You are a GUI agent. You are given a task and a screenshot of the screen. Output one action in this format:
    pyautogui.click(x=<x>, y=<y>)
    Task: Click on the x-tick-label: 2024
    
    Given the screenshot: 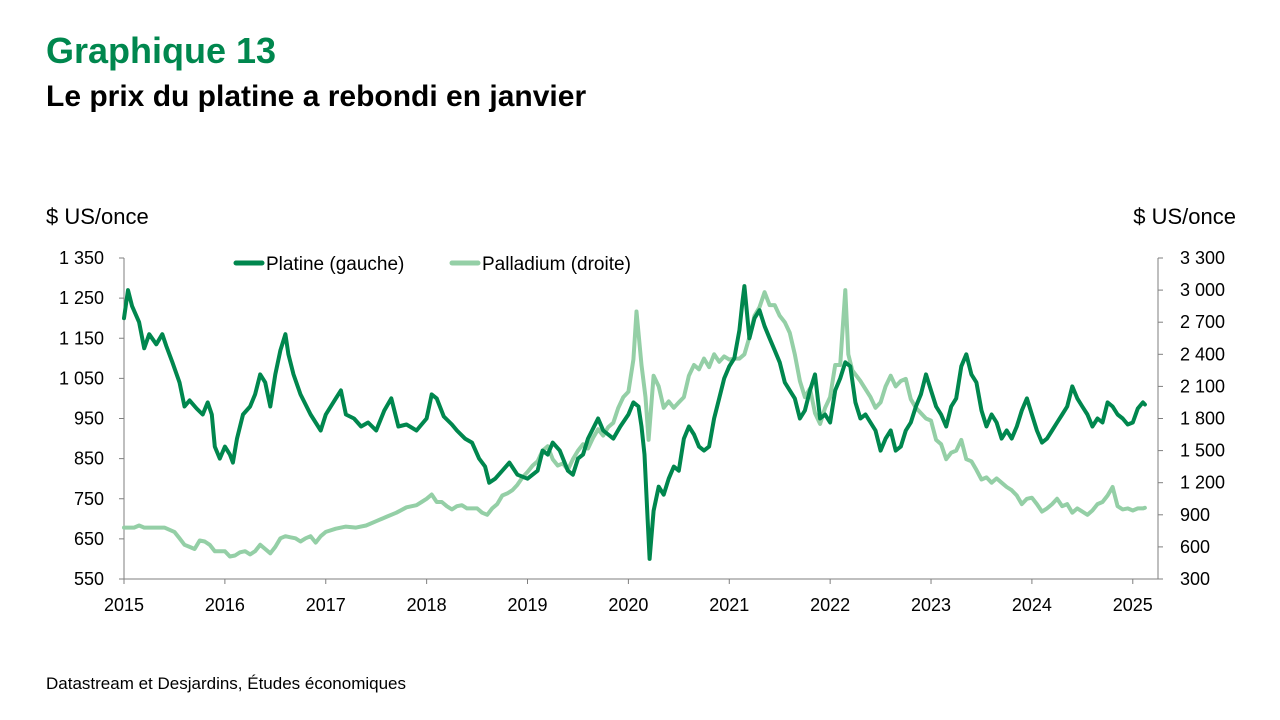 What is the action you would take?
    pyautogui.click(x=1032, y=605)
    